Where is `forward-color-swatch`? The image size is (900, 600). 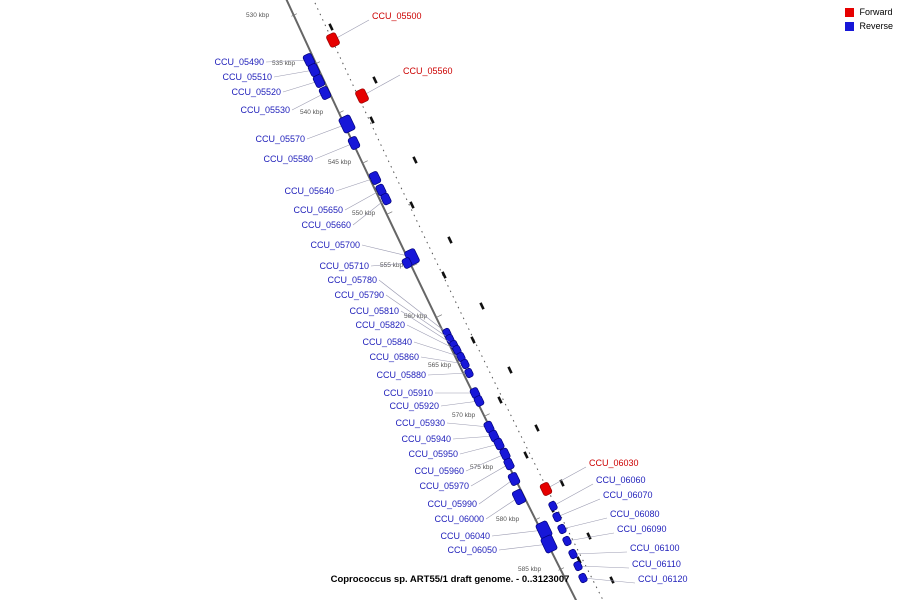
forward-color-swatch is located at coordinates (850, 12).